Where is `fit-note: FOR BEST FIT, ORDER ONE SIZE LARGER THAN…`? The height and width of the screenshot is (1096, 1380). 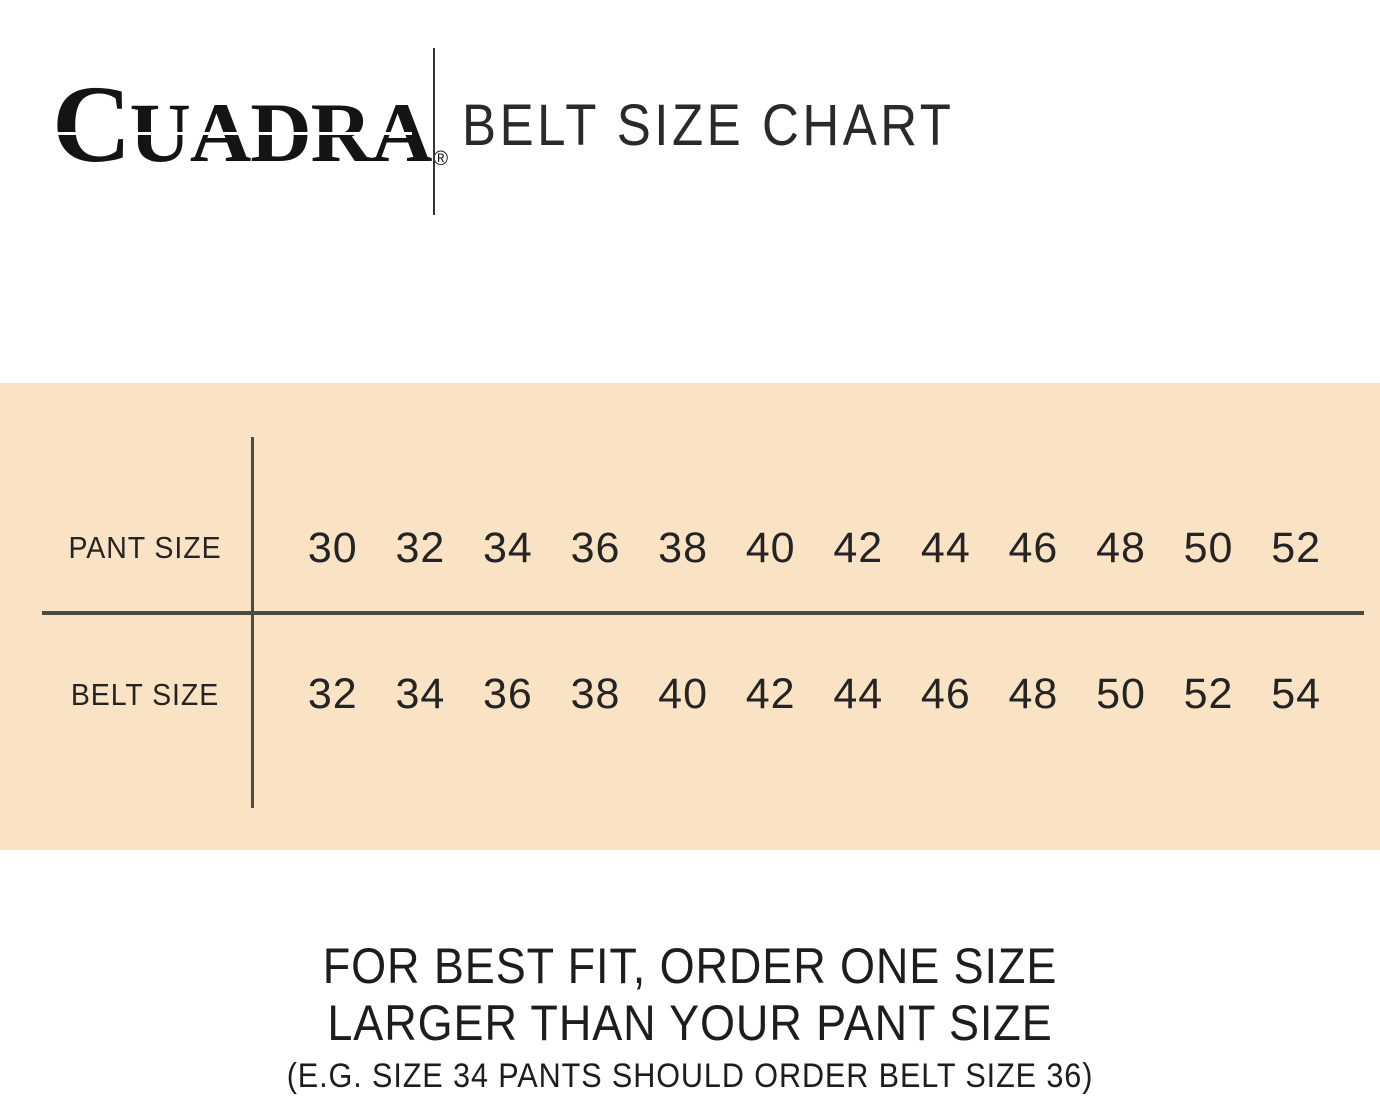 fit-note: FOR BEST FIT, ORDER ONE SIZE LARGER THAN… is located at coordinates (690, 1017).